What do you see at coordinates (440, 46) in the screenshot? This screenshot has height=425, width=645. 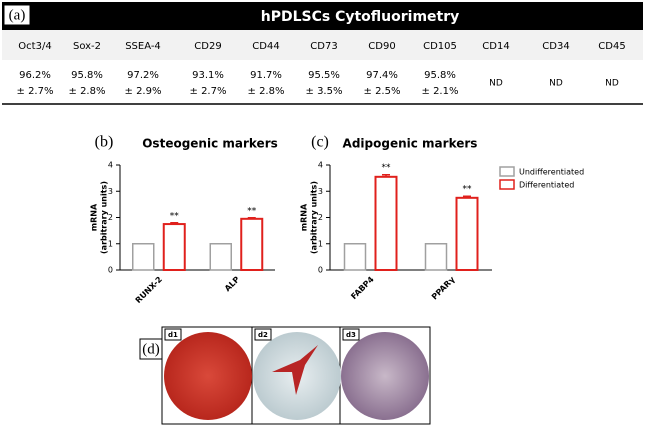 I see `column-header: CD105` at bounding box center [440, 46].